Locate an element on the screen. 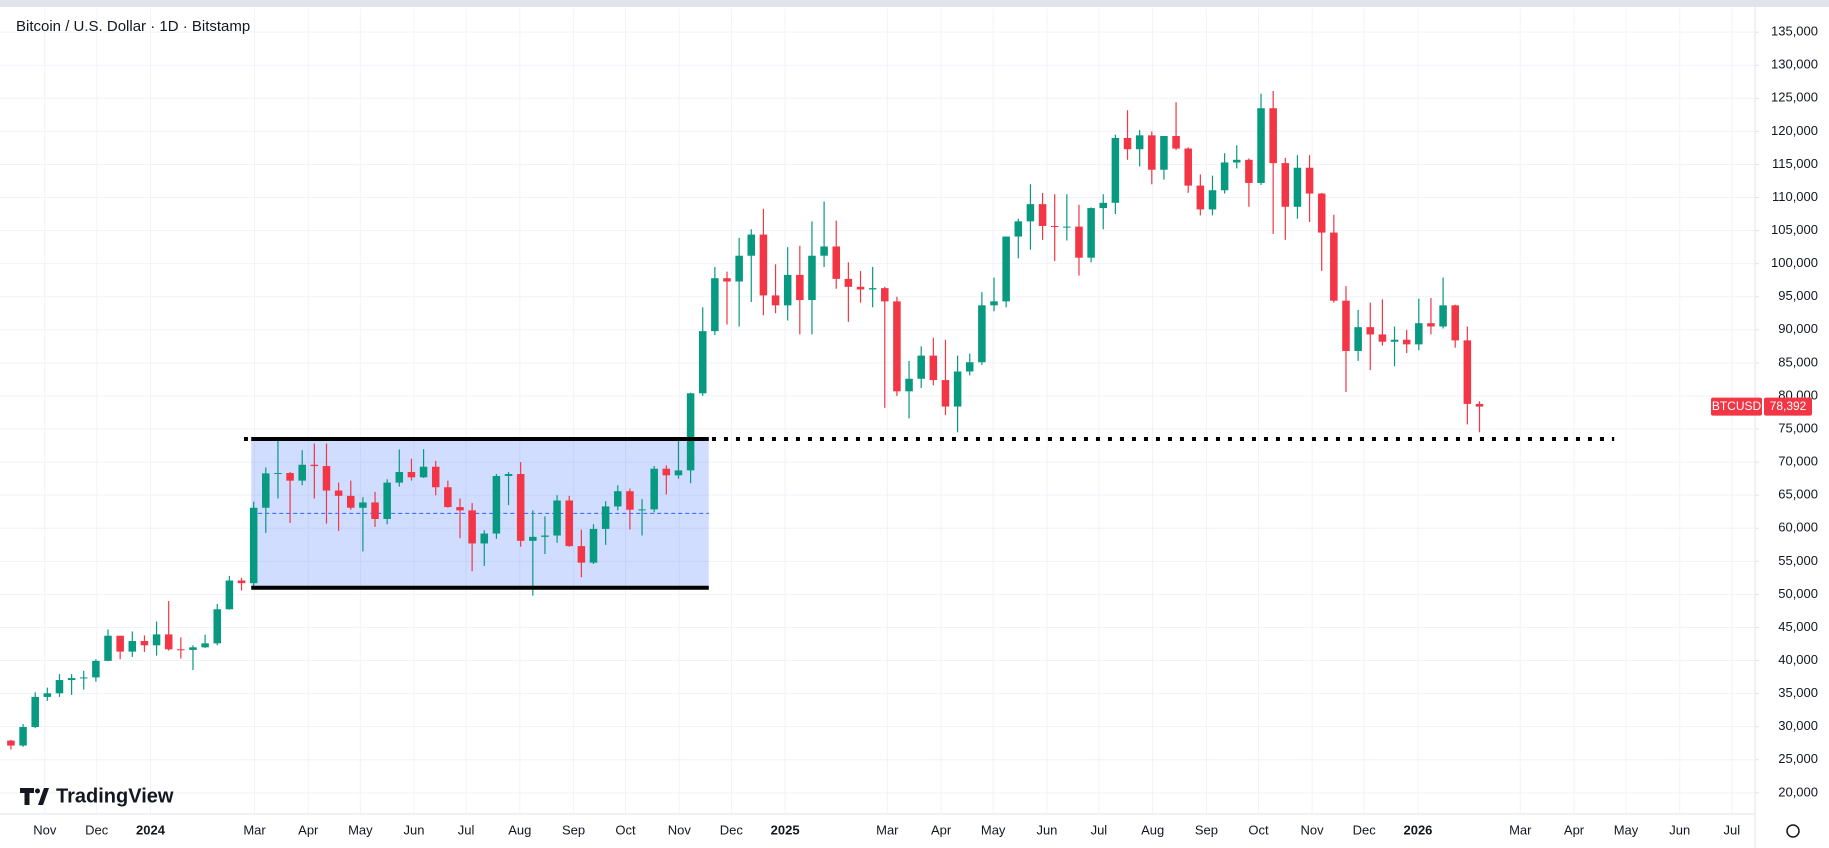 This screenshot has height=848, width=1829. y-tick-label: 120,000 is located at coordinates (1794, 130).